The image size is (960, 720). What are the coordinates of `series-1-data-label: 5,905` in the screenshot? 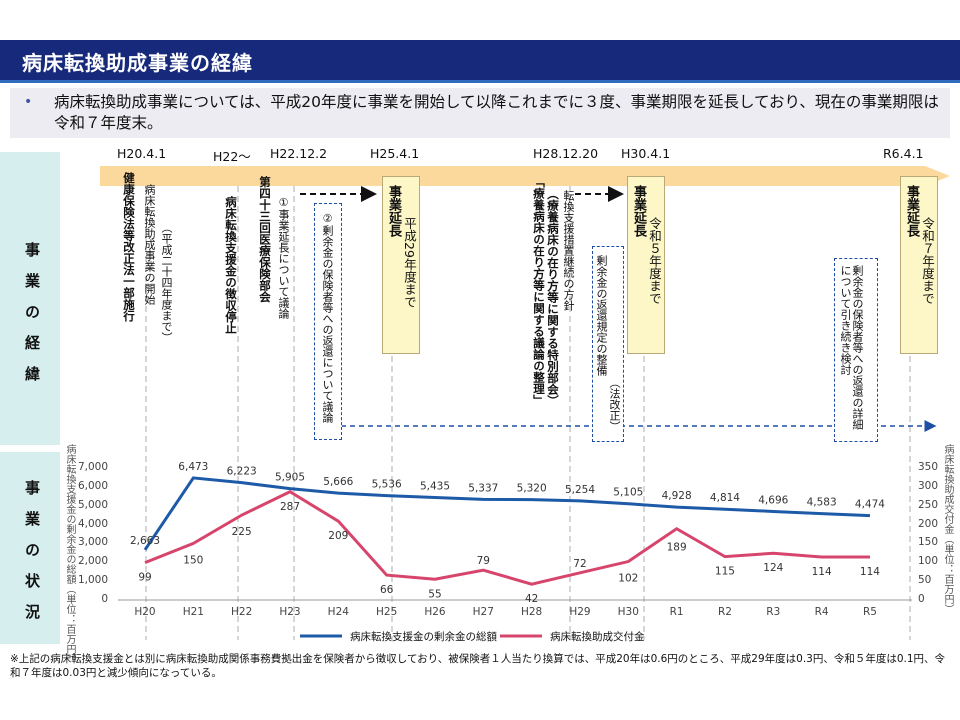 It's located at (290, 478).